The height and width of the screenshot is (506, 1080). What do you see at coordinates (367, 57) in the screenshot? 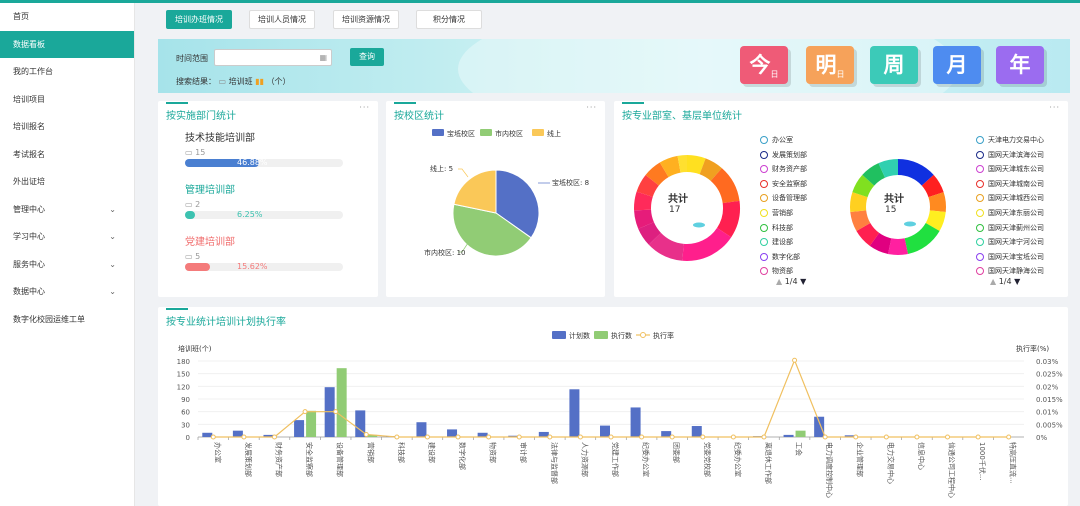
I see `query-button: 查询` at bounding box center [367, 57].